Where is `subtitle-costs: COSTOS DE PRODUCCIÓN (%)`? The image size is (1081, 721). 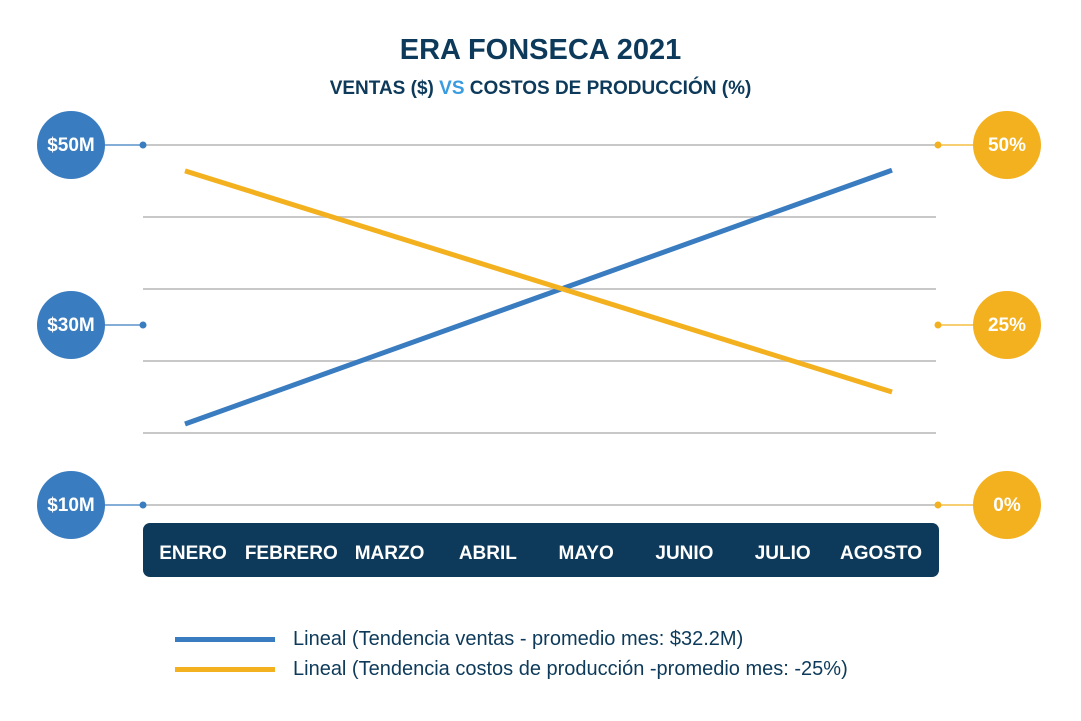
subtitle-costs: COSTOS DE PRODUCCIÓN (%) is located at coordinates (610, 88).